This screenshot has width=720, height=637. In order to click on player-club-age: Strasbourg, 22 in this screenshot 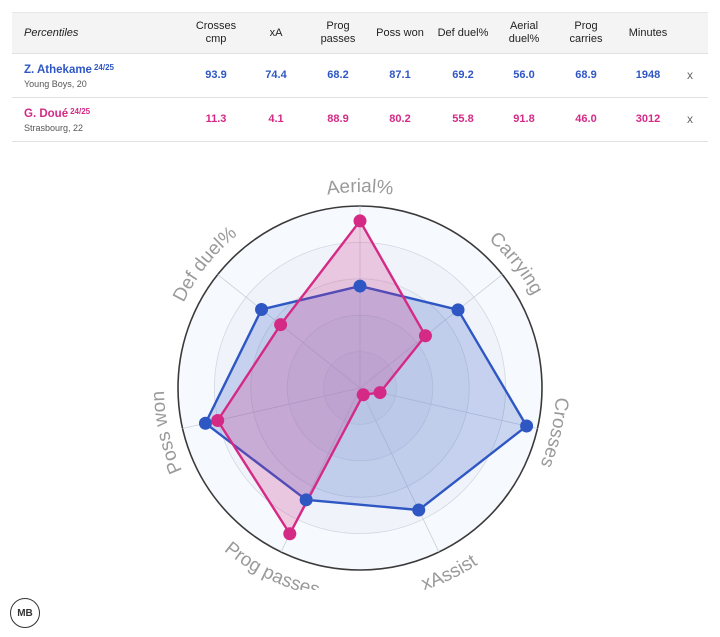, I will do `click(54, 127)`.